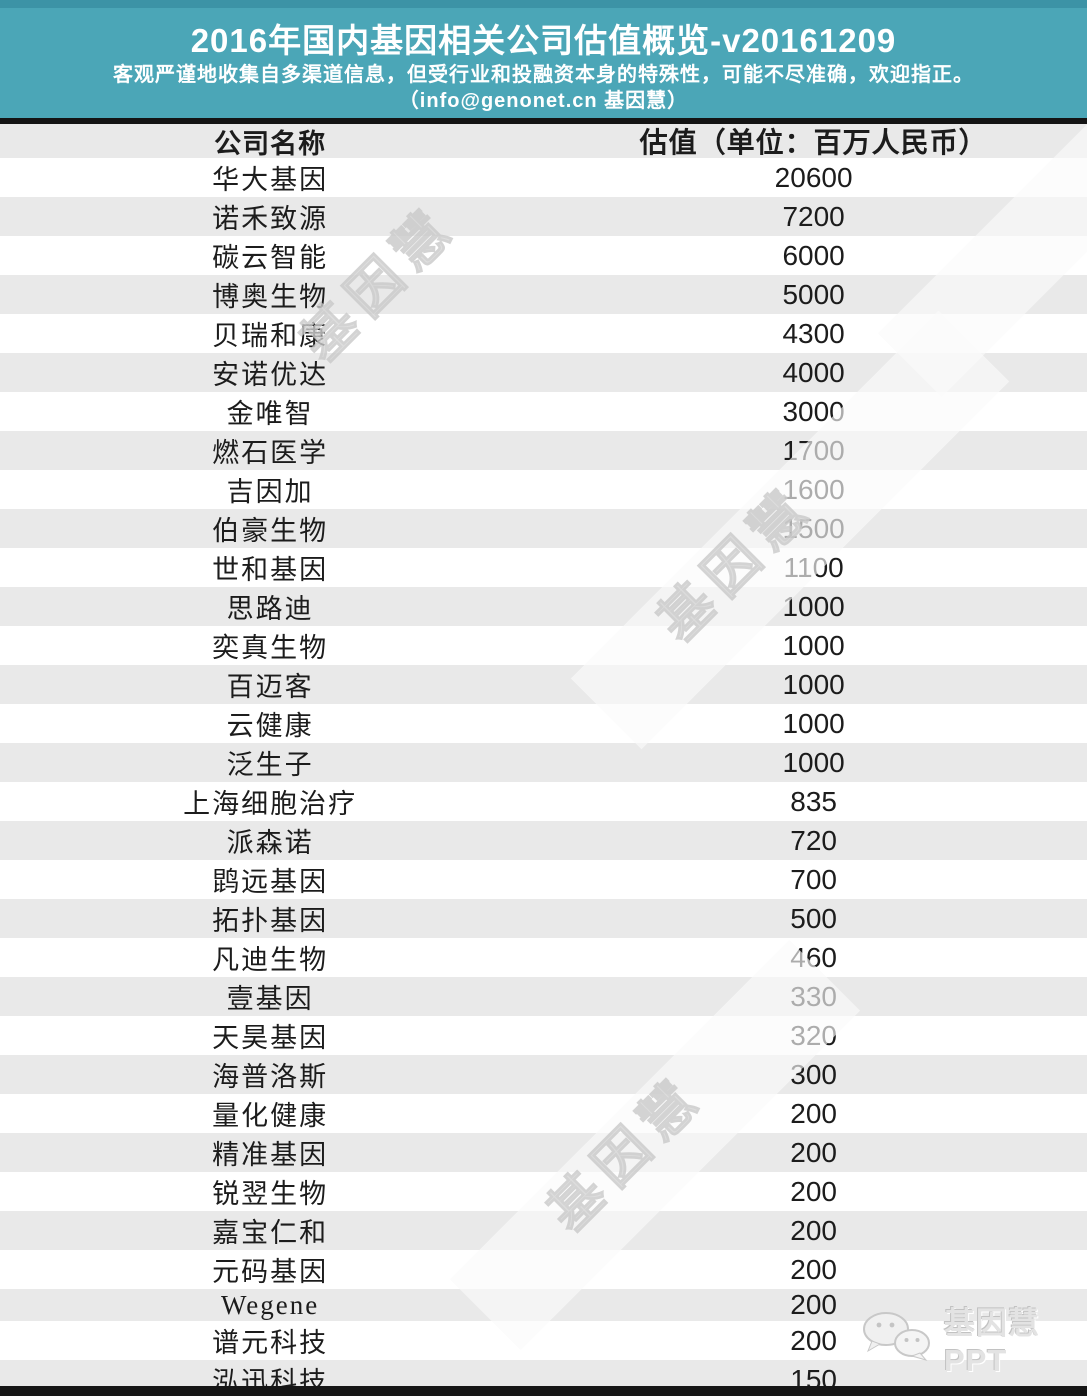 Image resolution: width=1087 pixels, height=1396 pixels. I want to click on table-row: 拓扑基因 500, so click(543, 918).